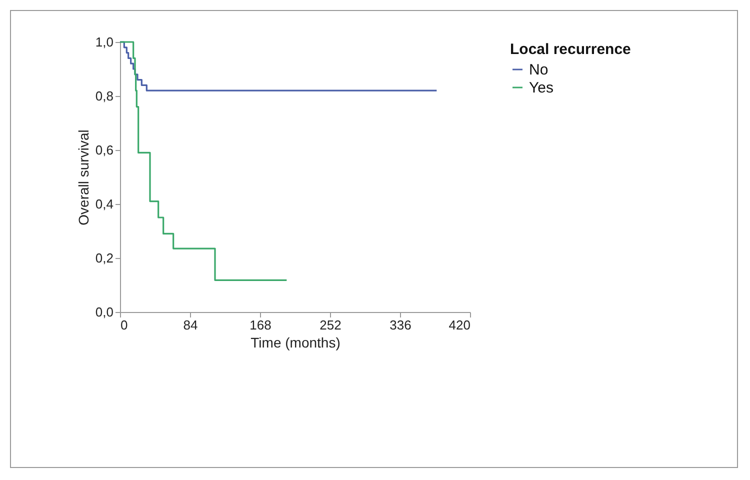 Image resolution: width=750 pixels, height=480 pixels. Describe the element at coordinates (104, 42) in the screenshot. I see `y-tick-label: 1,0` at that location.